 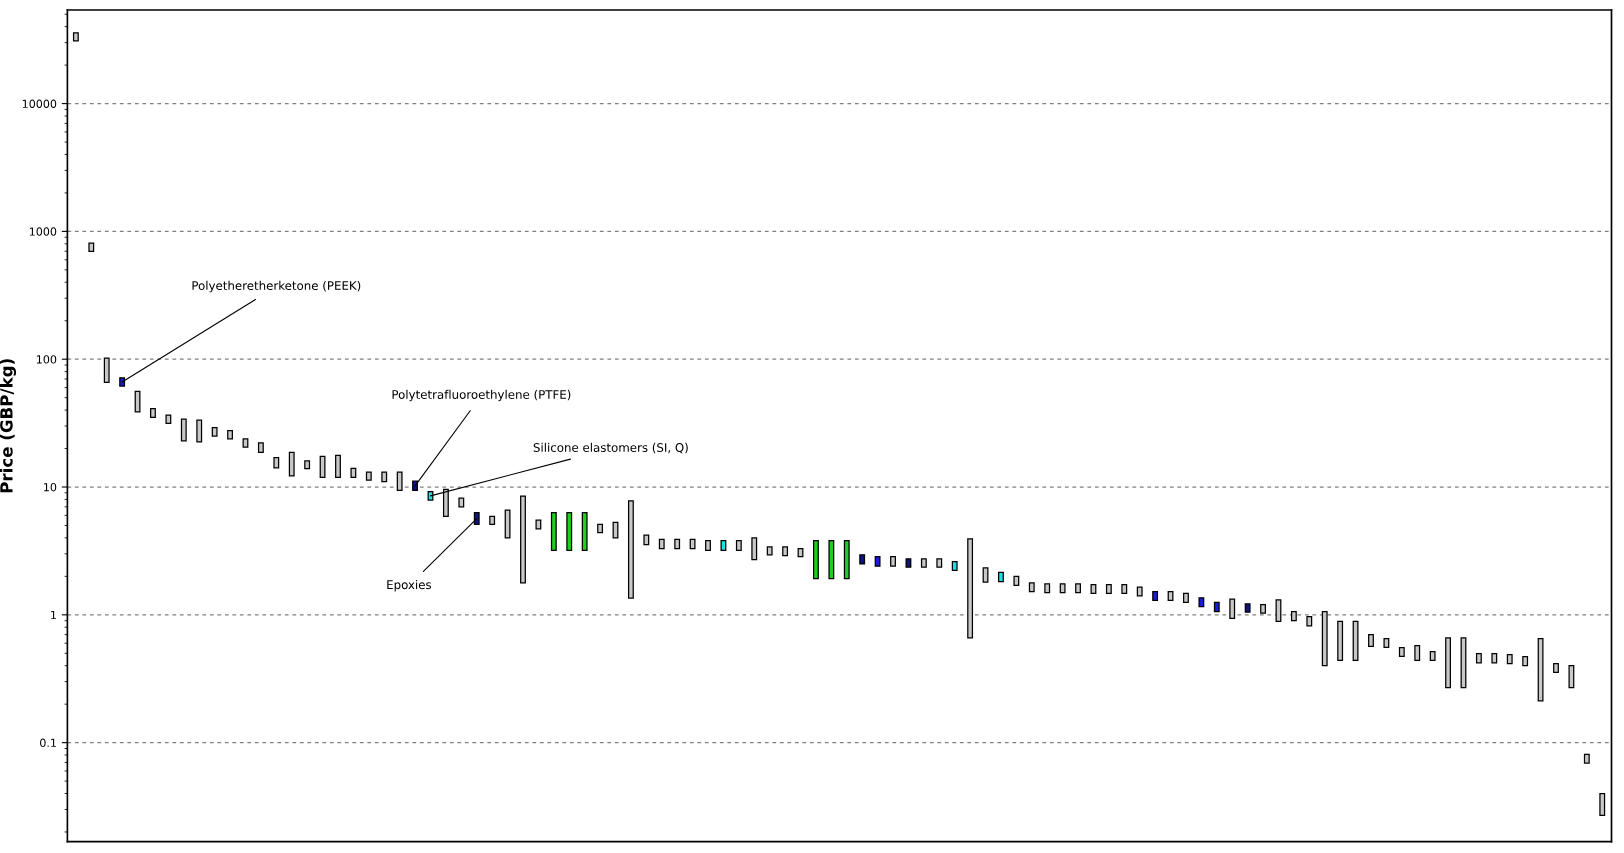 What do you see at coordinates (481, 395) in the screenshot?
I see `annotation: Polytetrafluoroethylene (PTFE)` at bounding box center [481, 395].